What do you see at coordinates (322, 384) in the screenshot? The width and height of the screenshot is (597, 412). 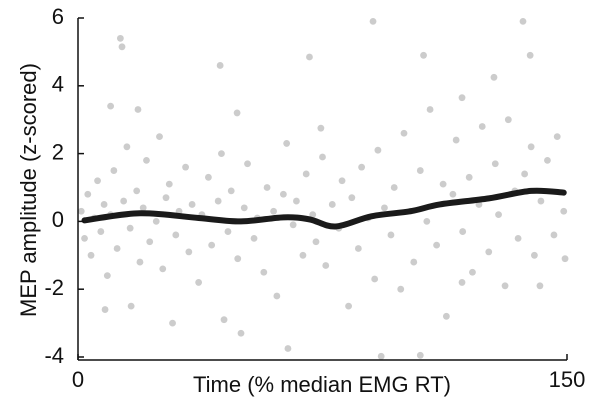 I see `x-axis-label: Time (% median EMG RT)` at bounding box center [322, 384].